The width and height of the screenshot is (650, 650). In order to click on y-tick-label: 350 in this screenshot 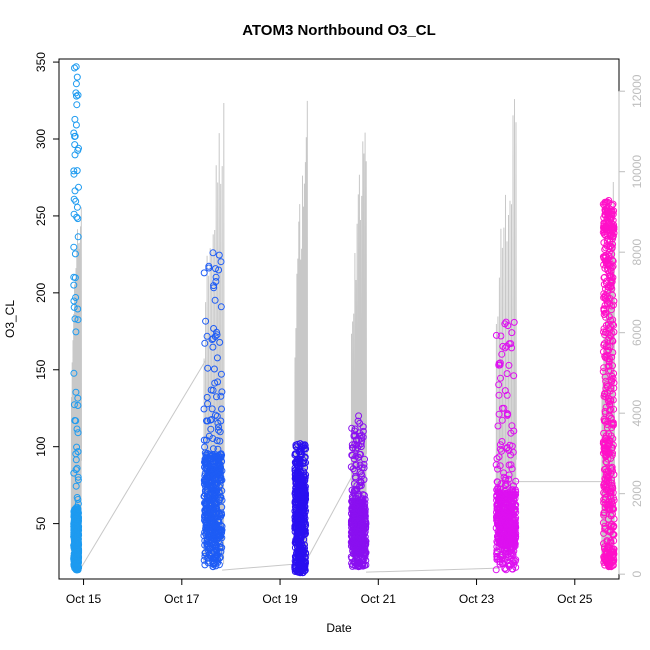, I will do `click(41, 62)`.